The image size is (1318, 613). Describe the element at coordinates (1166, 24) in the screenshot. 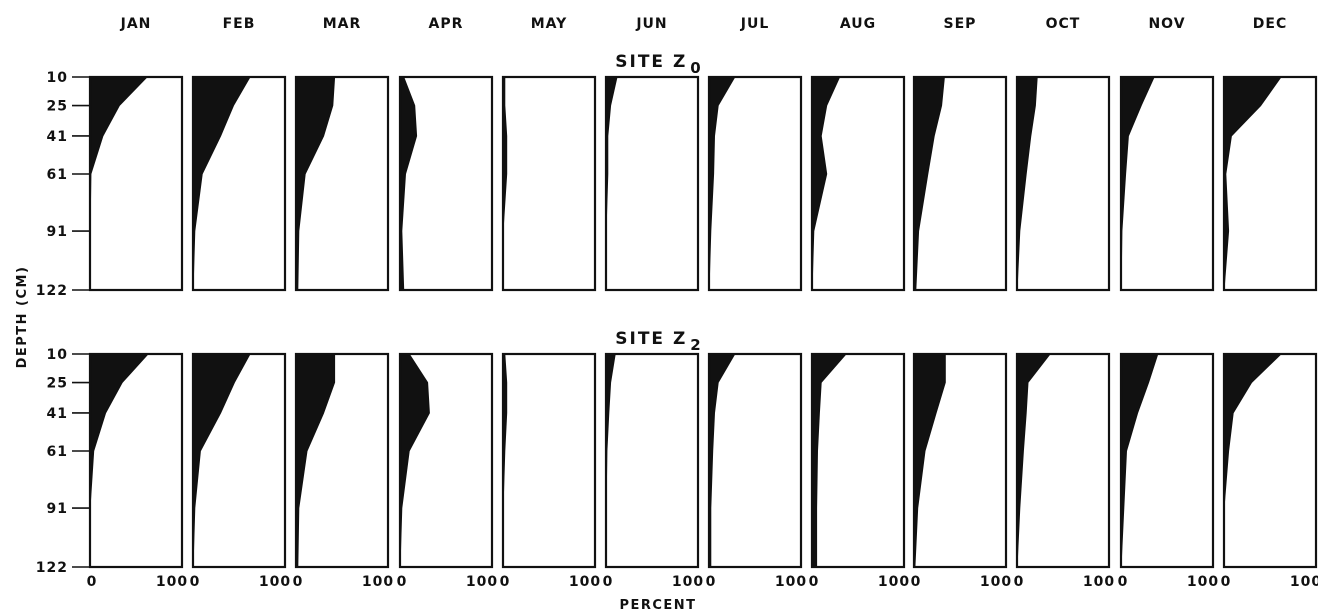

I see `month-label-nov: NOV` at that location.